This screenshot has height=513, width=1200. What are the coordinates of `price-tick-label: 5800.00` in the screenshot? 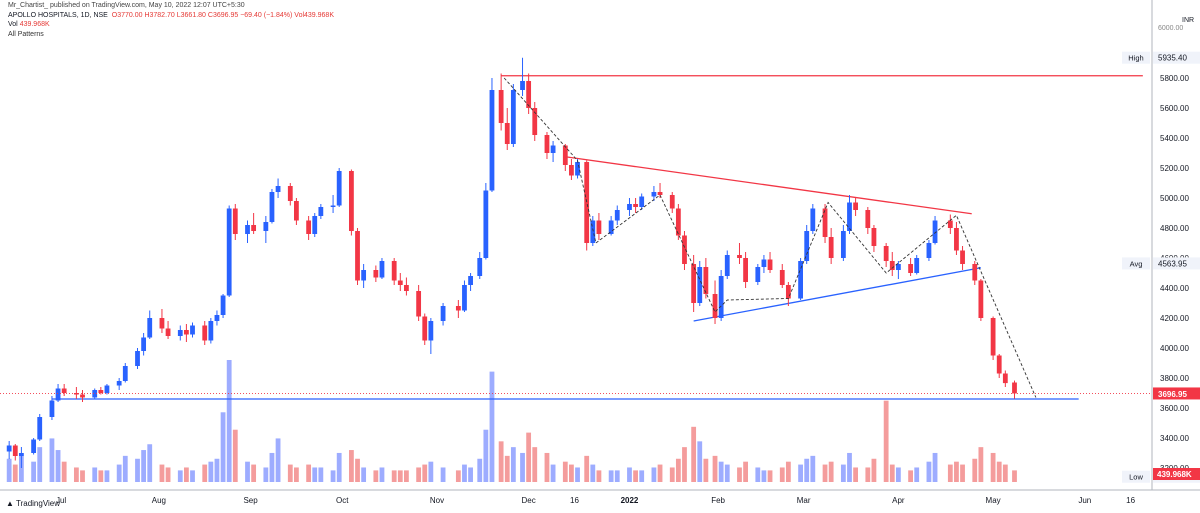 It's located at (1174, 78).